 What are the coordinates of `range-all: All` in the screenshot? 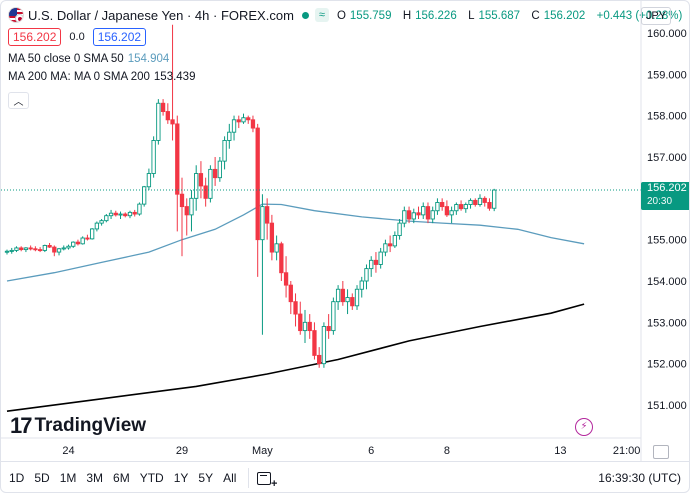 It's located at (230, 478).